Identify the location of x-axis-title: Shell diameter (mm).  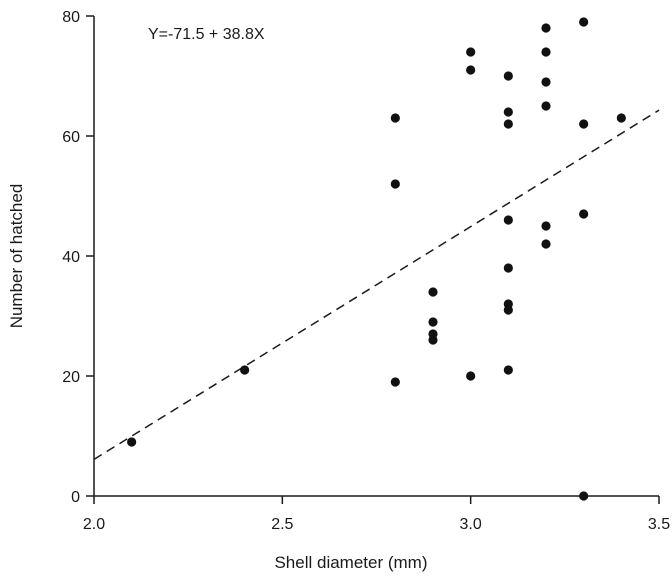
(350, 562).